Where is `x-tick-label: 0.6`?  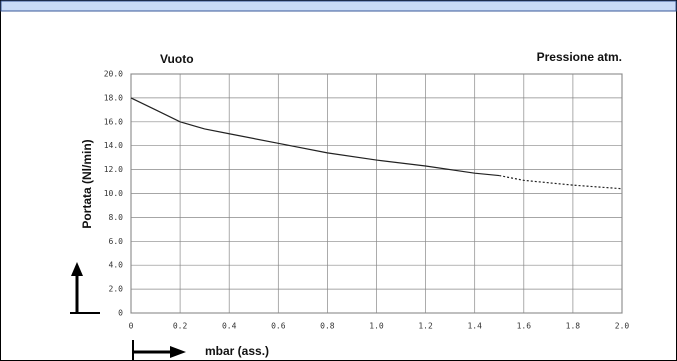
x-tick-label: 0.6 is located at coordinates (278, 326).